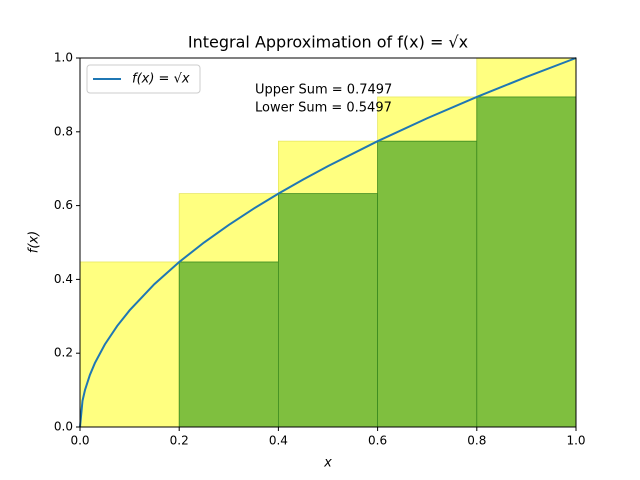 This screenshot has width=640, height=480. What do you see at coordinates (63, 131) in the screenshot?
I see `y-tick-label: 0.8` at bounding box center [63, 131].